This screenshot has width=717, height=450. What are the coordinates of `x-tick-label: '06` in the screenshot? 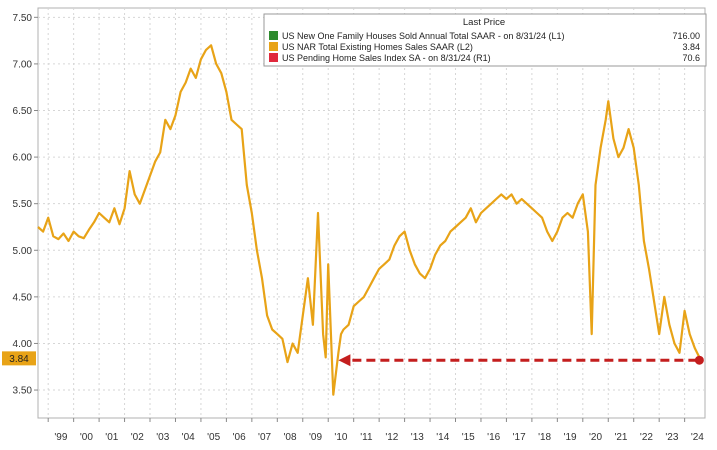 It's located at (239, 437).